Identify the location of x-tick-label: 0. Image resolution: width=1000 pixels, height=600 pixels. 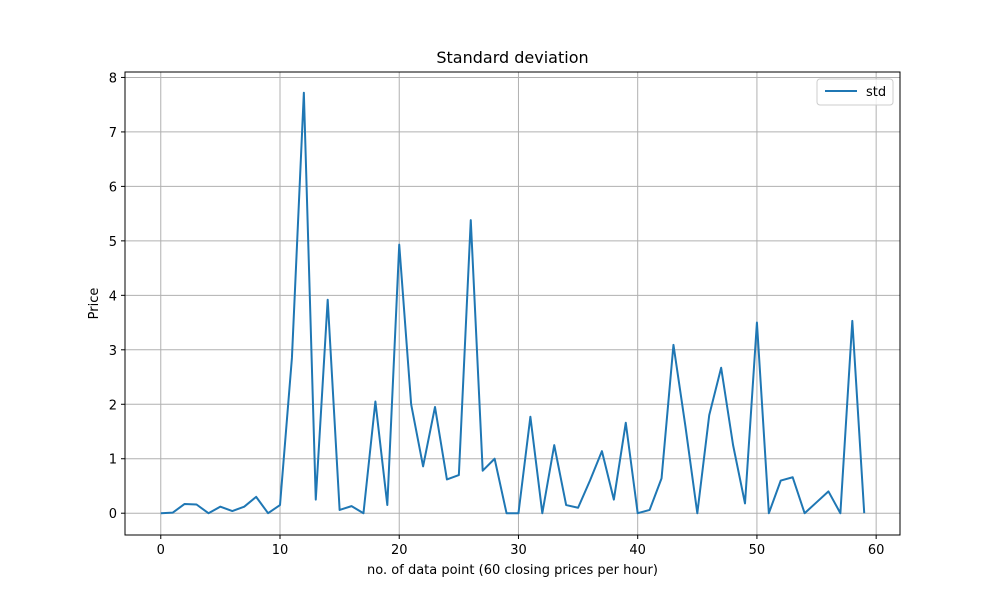
(161, 550).